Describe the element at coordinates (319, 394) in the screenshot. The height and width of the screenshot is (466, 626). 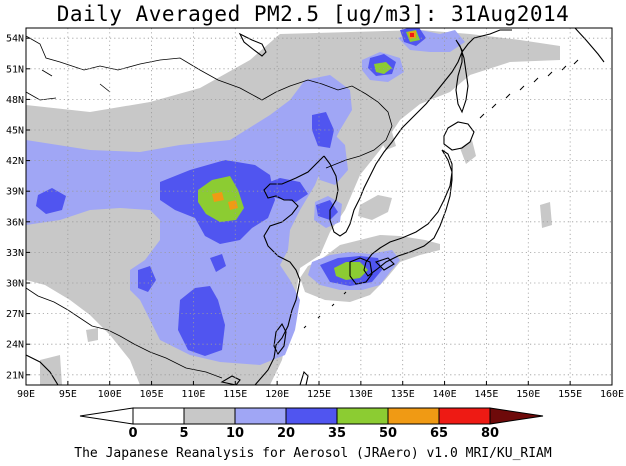
I see `lon-tick-label: 125E` at that location.